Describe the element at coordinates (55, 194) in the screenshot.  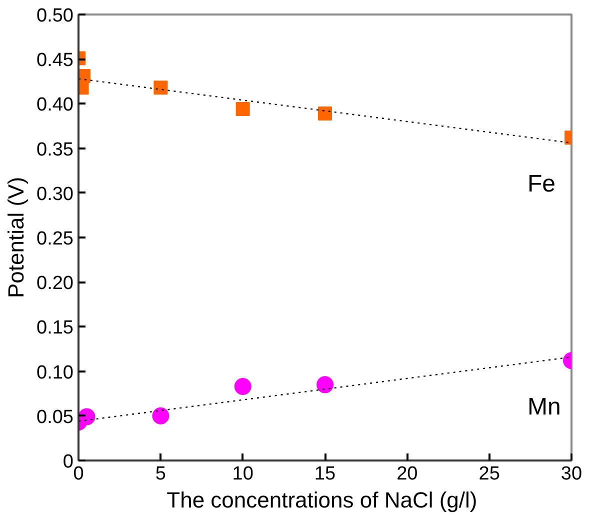
I see `y-tick-label: 0.30` at that location.